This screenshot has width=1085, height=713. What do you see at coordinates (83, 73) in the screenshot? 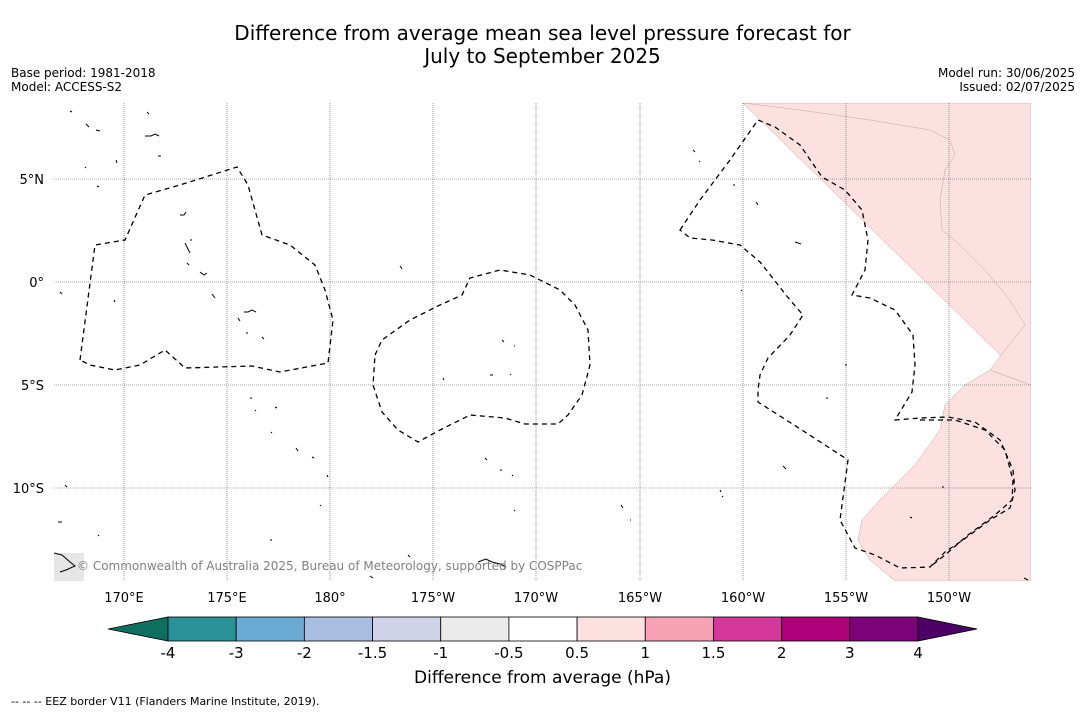
I see `base-period: Base period: 1981-2018` at bounding box center [83, 73].